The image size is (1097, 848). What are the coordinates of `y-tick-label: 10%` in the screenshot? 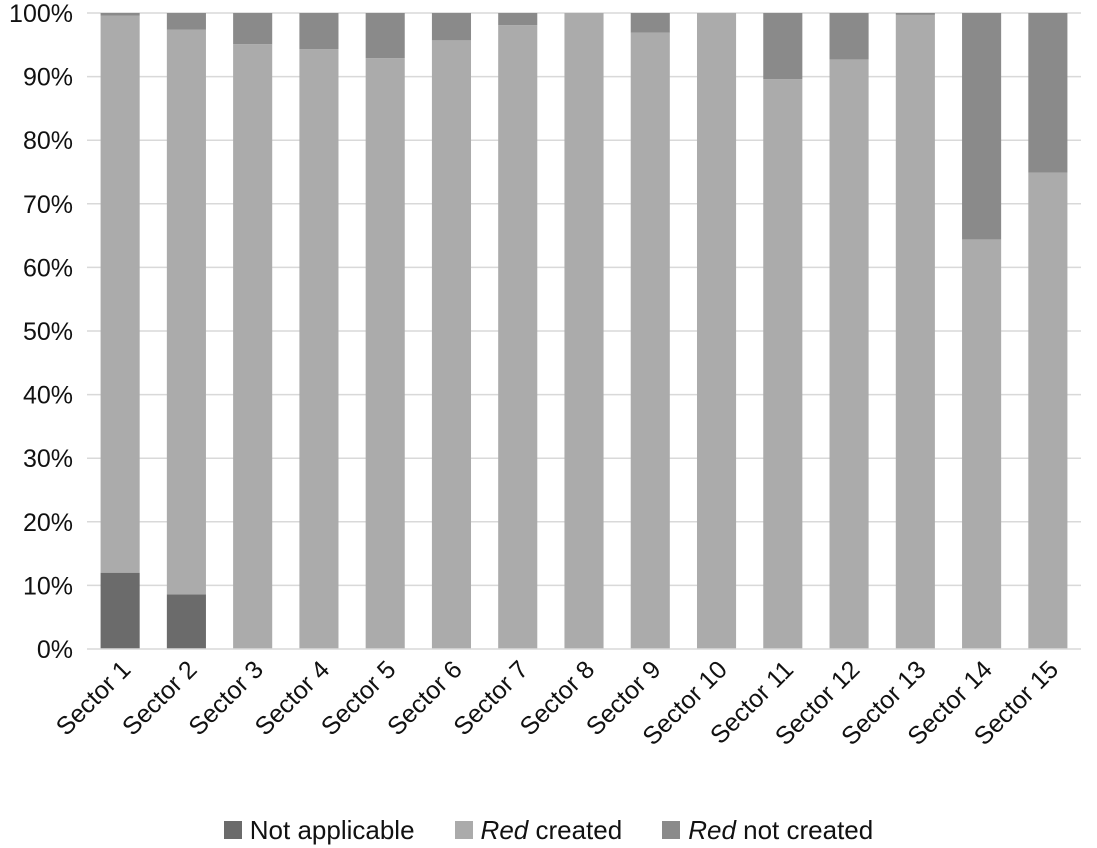 It's located at (48, 586).